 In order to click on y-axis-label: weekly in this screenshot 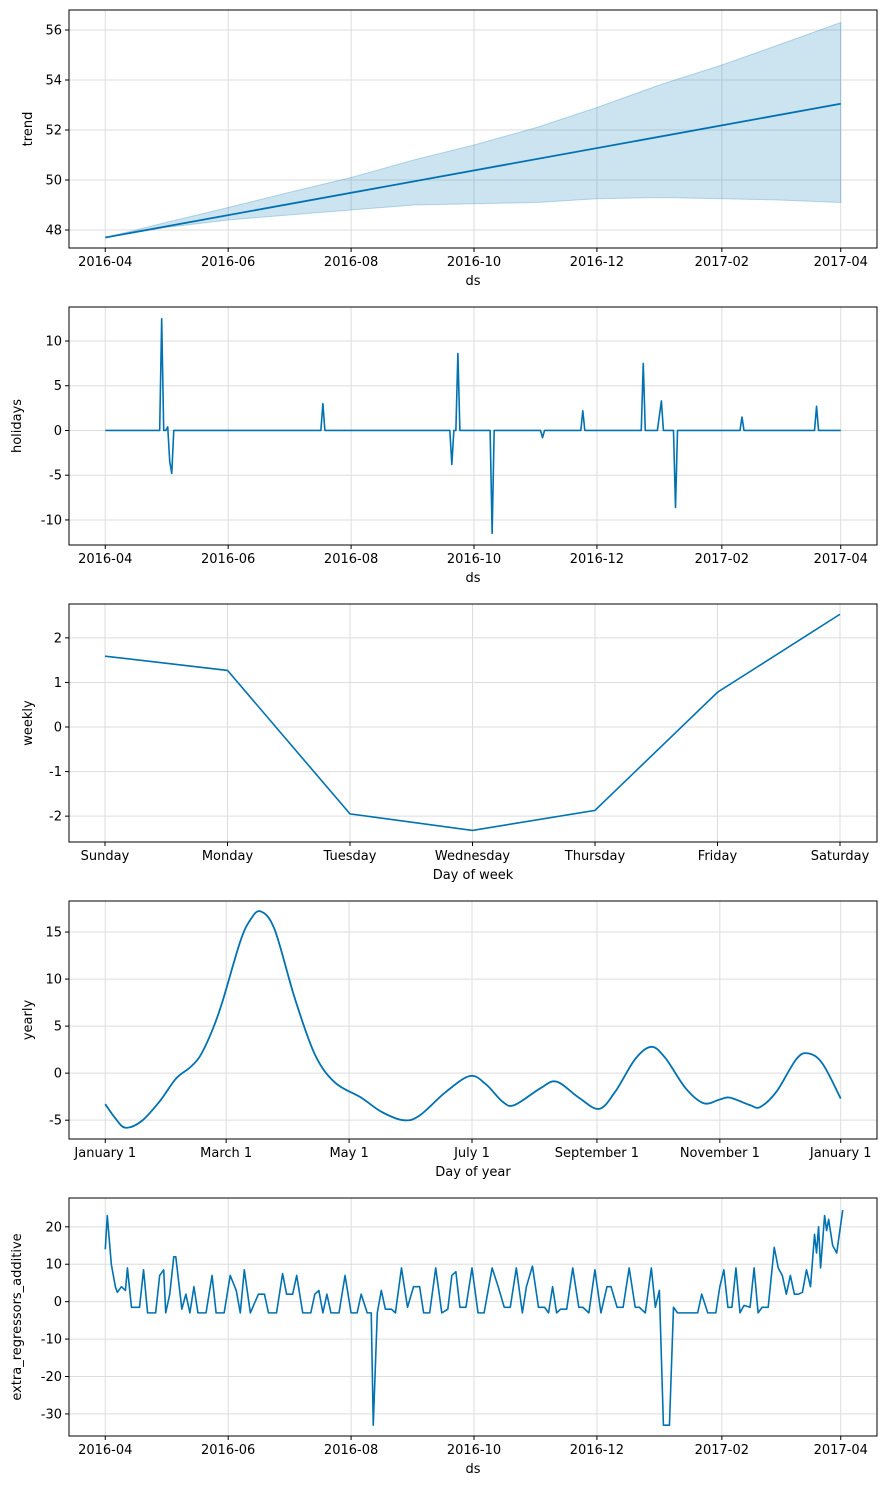, I will do `click(28, 723)`.